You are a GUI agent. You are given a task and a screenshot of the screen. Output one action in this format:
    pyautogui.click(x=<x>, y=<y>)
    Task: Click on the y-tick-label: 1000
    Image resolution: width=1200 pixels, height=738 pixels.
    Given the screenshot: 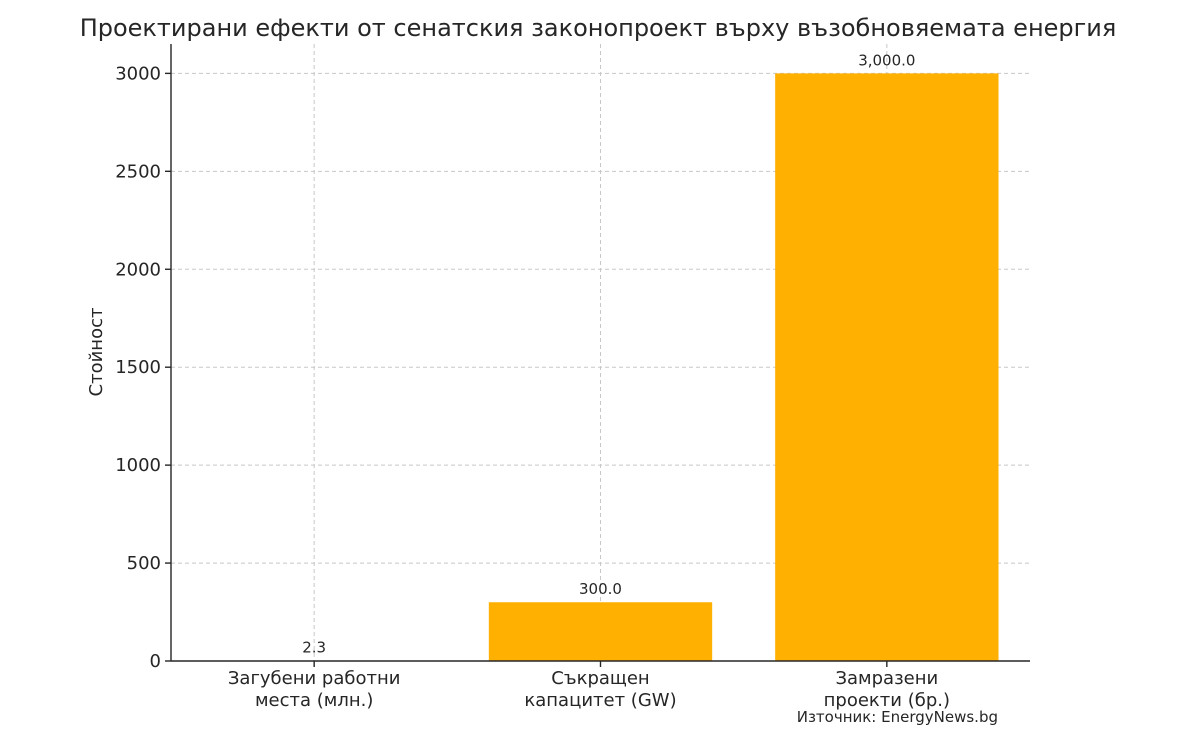 What is the action you would take?
    pyautogui.click(x=138, y=465)
    